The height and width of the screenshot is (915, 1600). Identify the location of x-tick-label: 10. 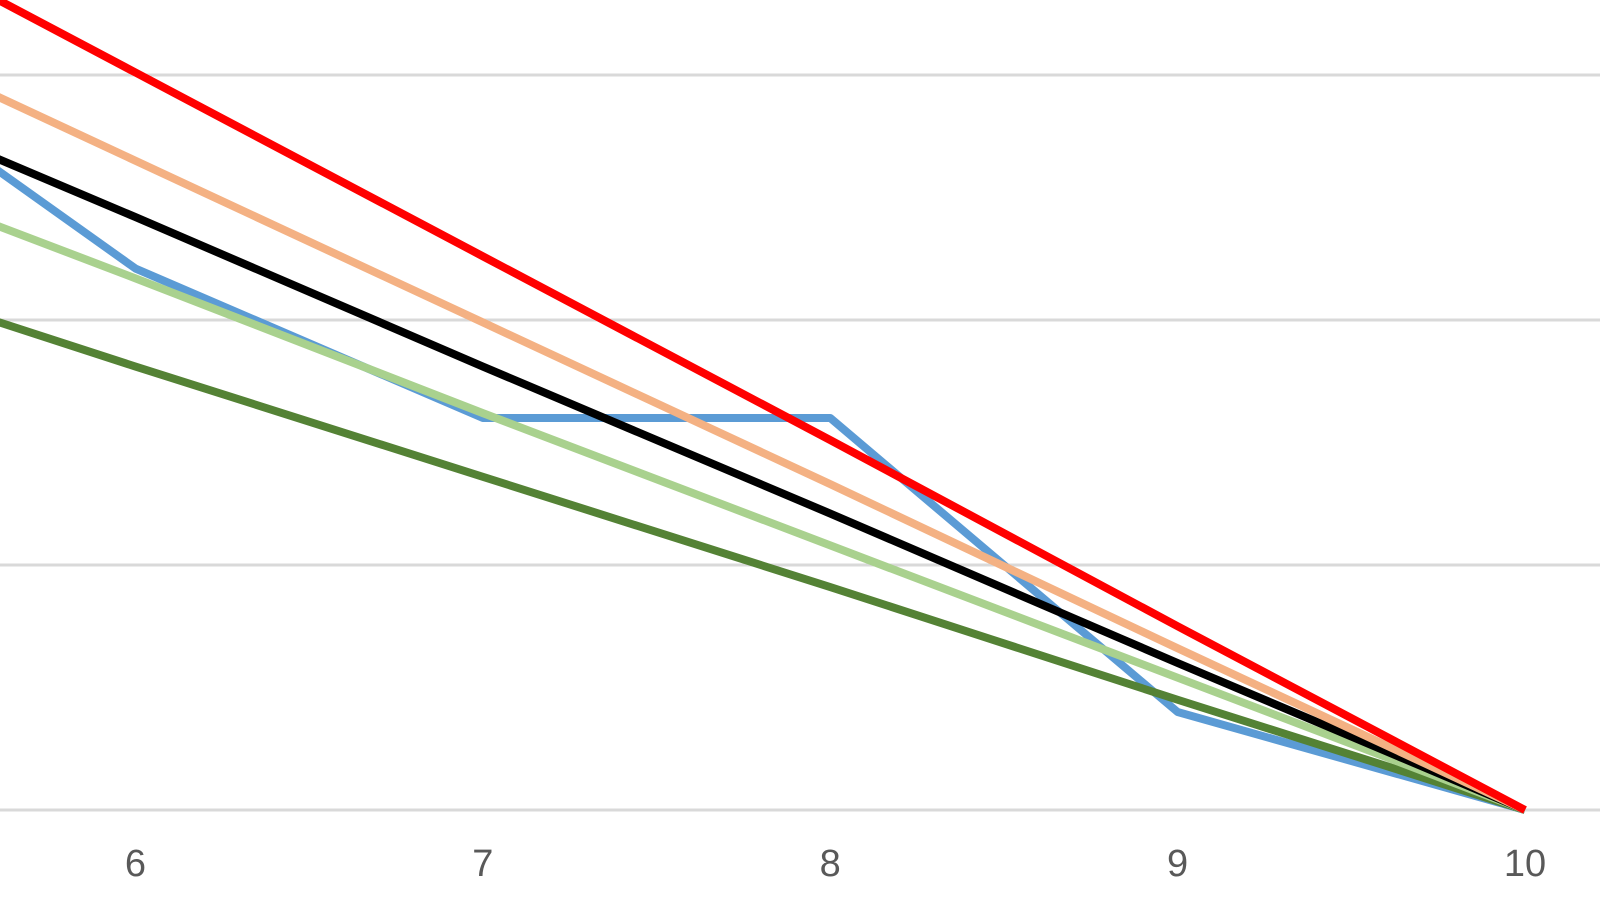
(1525, 864).